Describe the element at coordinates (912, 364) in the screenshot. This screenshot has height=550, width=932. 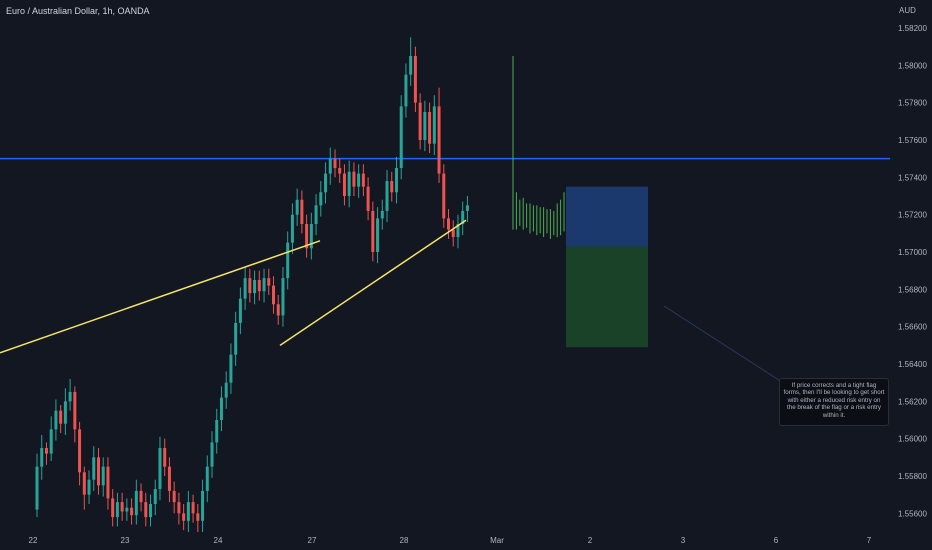
I see `y-tick-label: 1.56400` at that location.